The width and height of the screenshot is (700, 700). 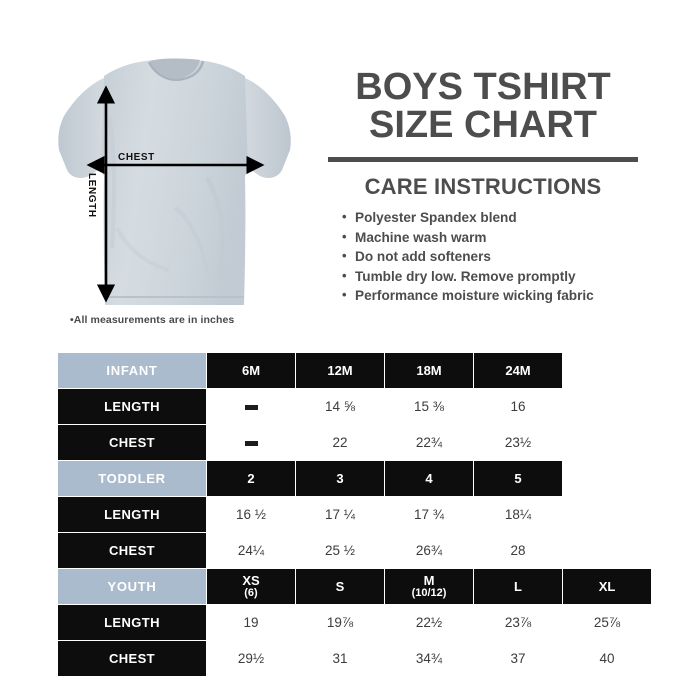 I want to click on tshirt-collar, so click(x=175, y=68).